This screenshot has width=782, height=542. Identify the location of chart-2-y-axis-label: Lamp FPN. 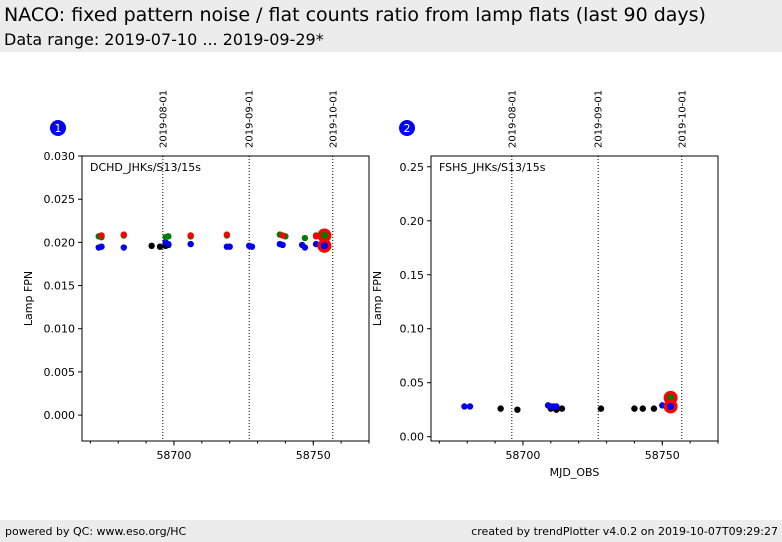
(377, 298).